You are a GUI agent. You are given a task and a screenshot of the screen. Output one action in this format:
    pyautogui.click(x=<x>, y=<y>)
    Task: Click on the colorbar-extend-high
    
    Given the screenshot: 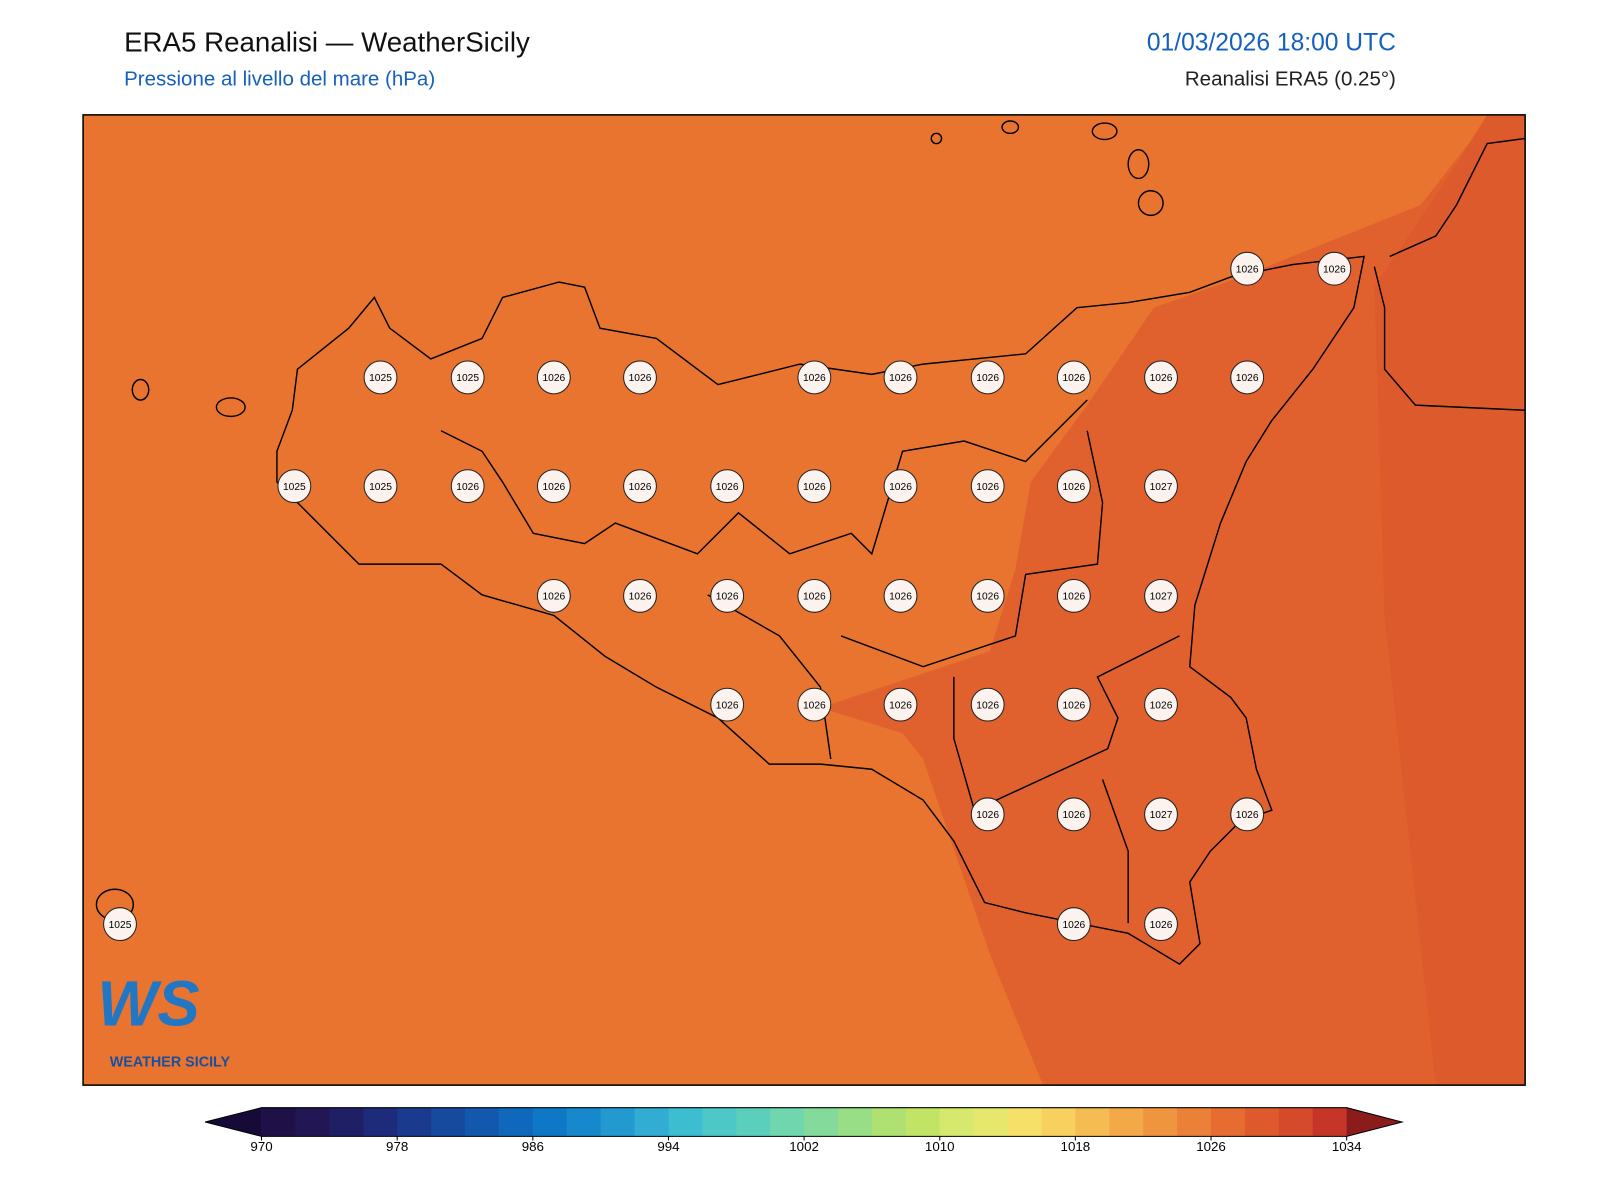 What is the action you would take?
    pyautogui.click(x=1374, y=1122)
    